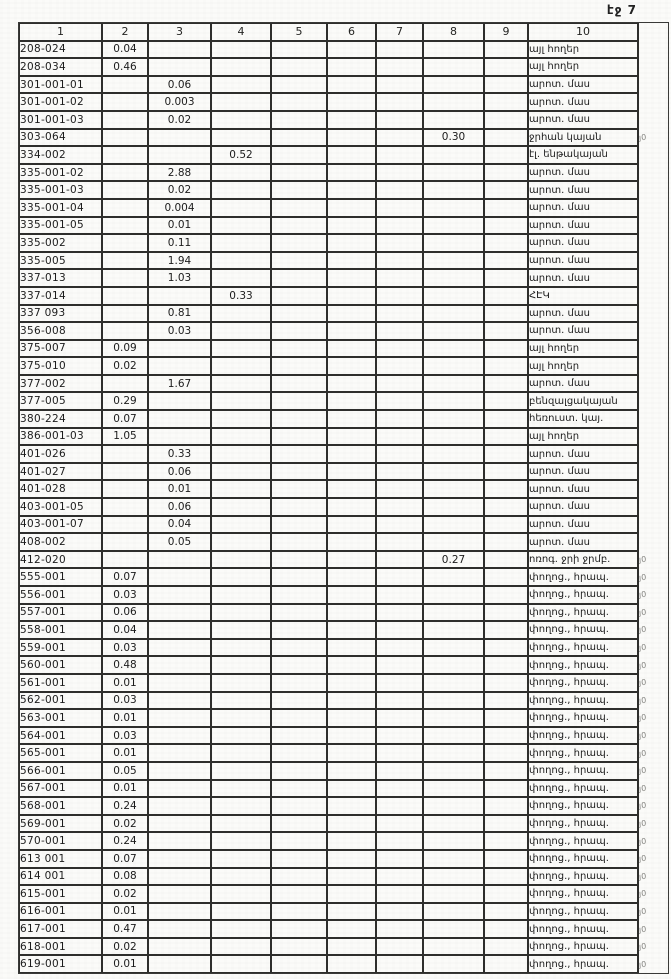 The image size is (671, 979). Describe the element at coordinates (583, 419) in the screenshot. I see `cell-land-use: հեռուստ. կայ.` at that location.